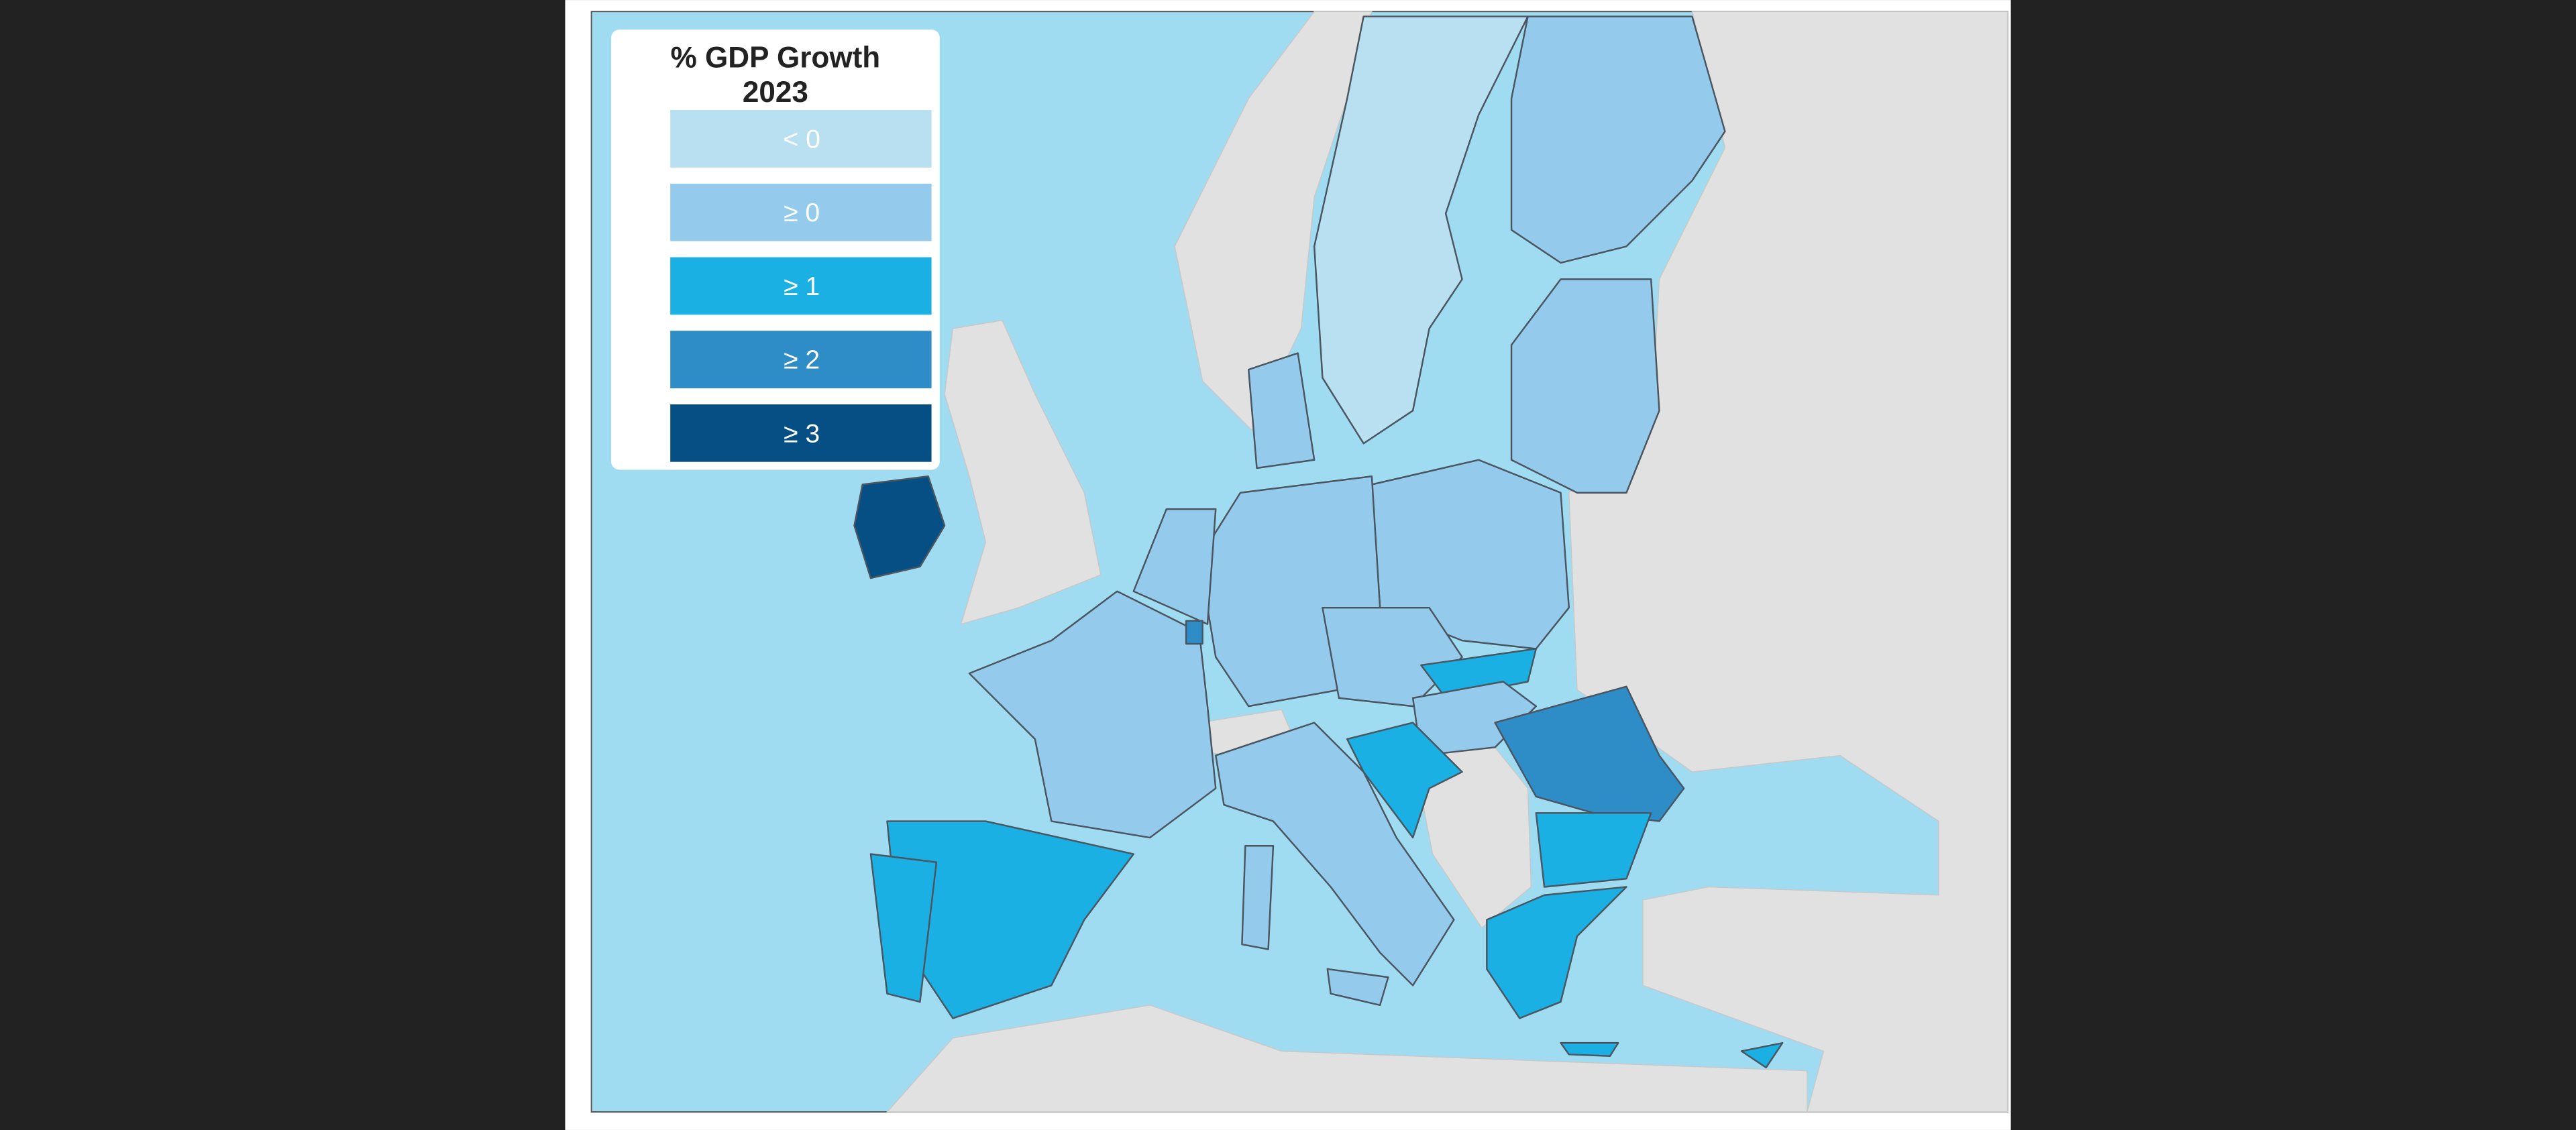 Image resolution: width=2576 pixels, height=1130 pixels. Describe the element at coordinates (1023, 472) in the screenshot. I see `uk` at that location.